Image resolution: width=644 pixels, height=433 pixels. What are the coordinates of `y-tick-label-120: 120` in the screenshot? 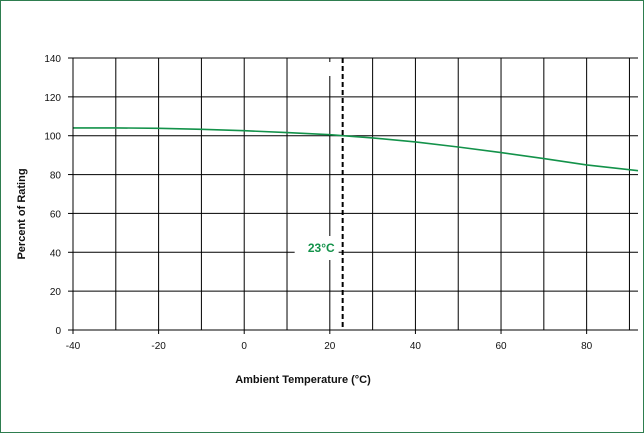 It's located at (52, 98).